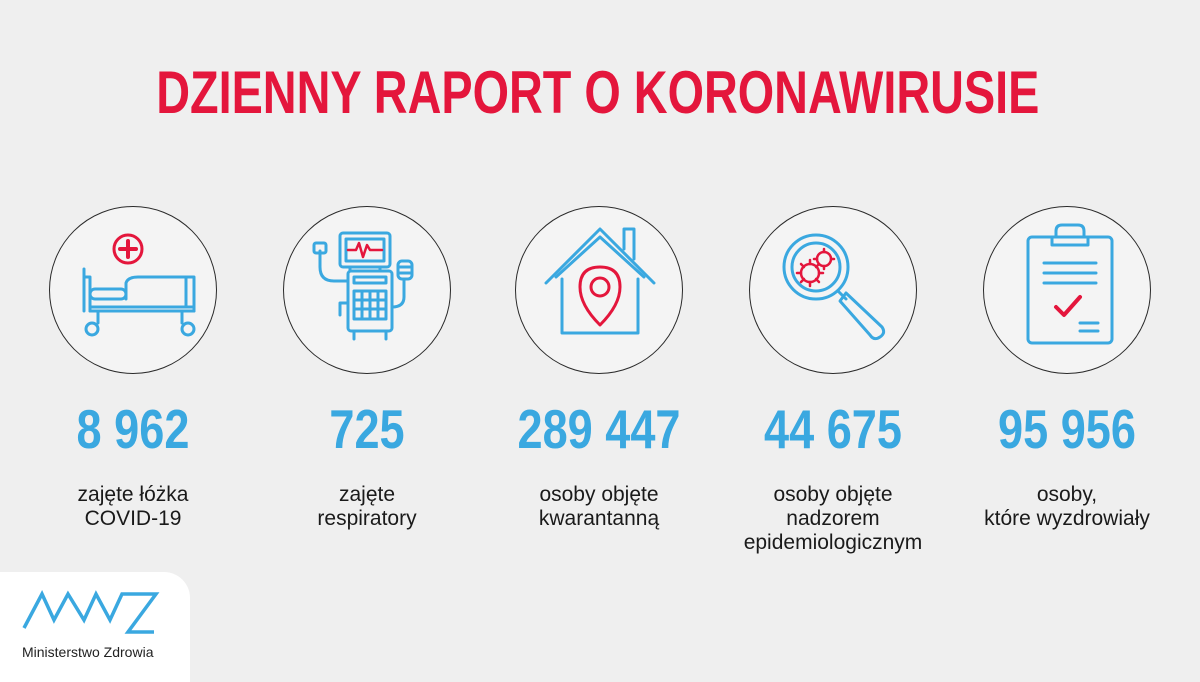  What do you see at coordinates (1067, 506) in the screenshot?
I see `recovered-label: osoby, które wyzdrowiały` at bounding box center [1067, 506].